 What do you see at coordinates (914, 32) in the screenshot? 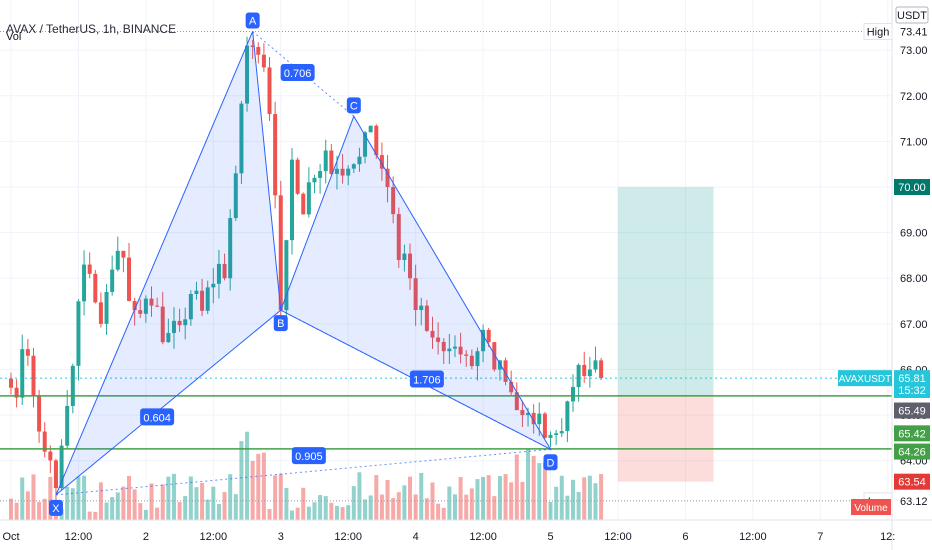
I see `high-value: 73.41` at bounding box center [914, 32].